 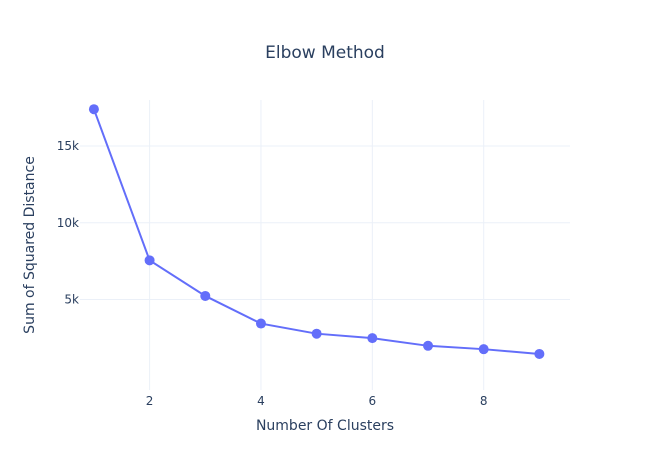 I want to click on x-tick-label: 6, so click(x=373, y=401).